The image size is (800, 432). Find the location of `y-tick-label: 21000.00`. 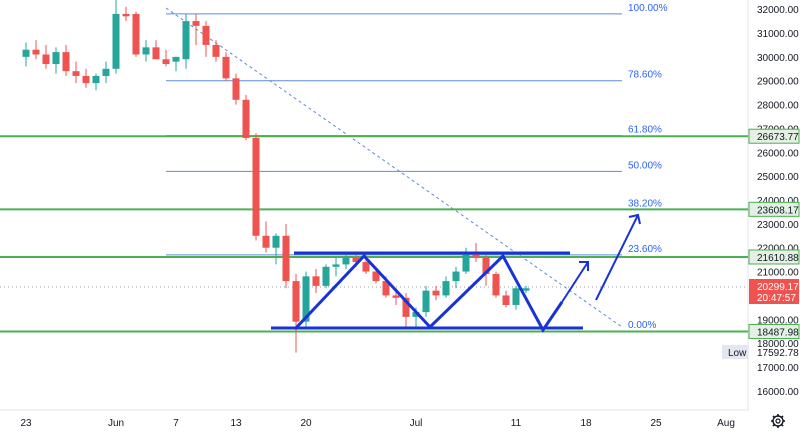

y-tick-label: 21000.00 is located at coordinates (778, 273).